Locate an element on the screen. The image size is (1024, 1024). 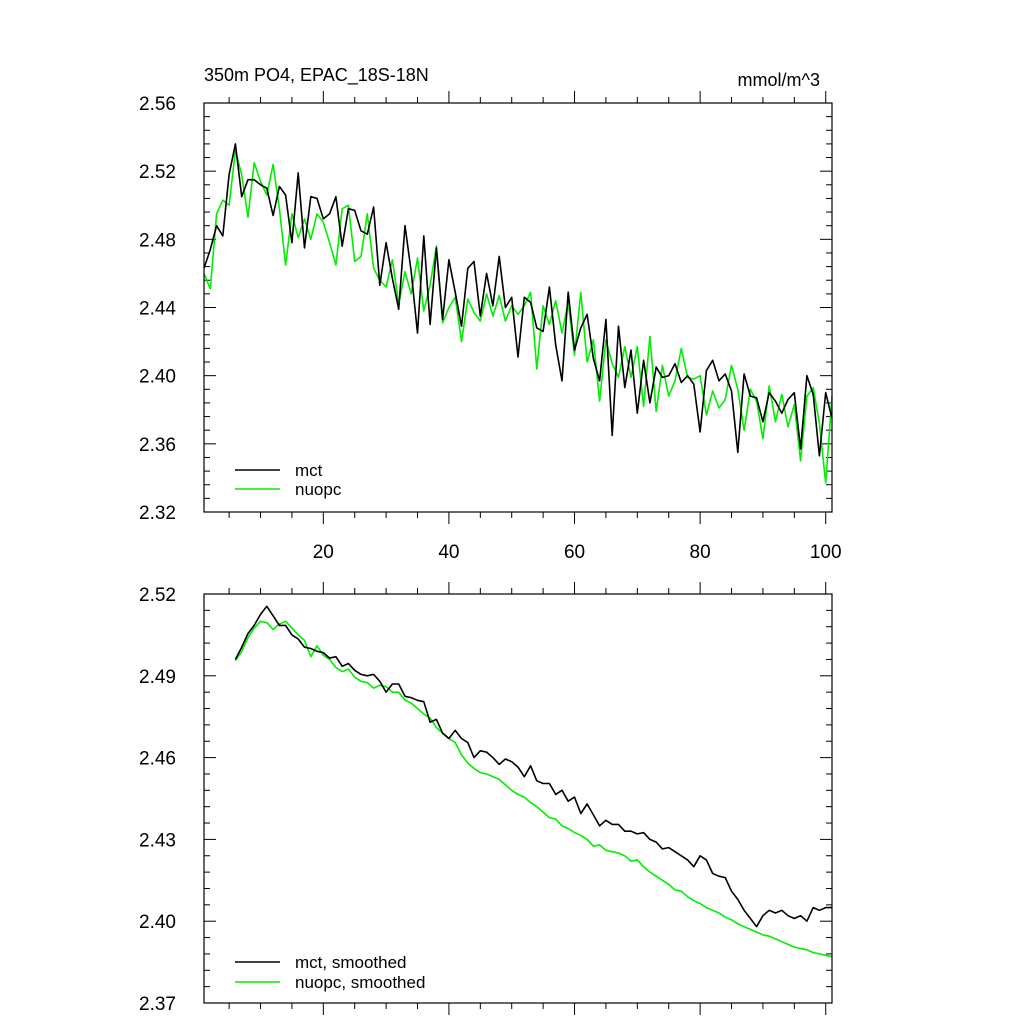
bottom-legend: mct, smoothed nuopc, smoothed is located at coordinates (330, 972).